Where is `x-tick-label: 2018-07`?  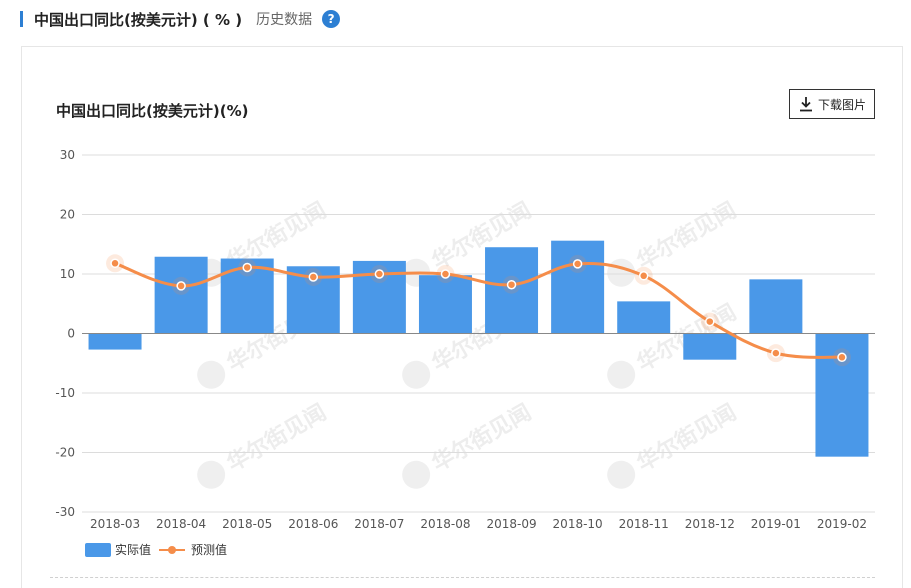
x-tick-label: 2018-07 is located at coordinates (379, 524).